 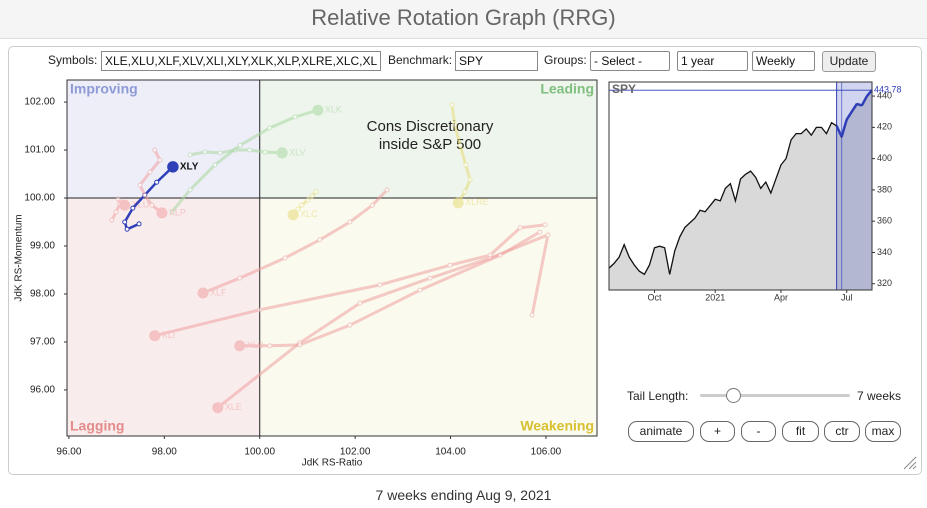 What do you see at coordinates (73, 60) in the screenshot?
I see `symbols-label: Symbols:` at bounding box center [73, 60].